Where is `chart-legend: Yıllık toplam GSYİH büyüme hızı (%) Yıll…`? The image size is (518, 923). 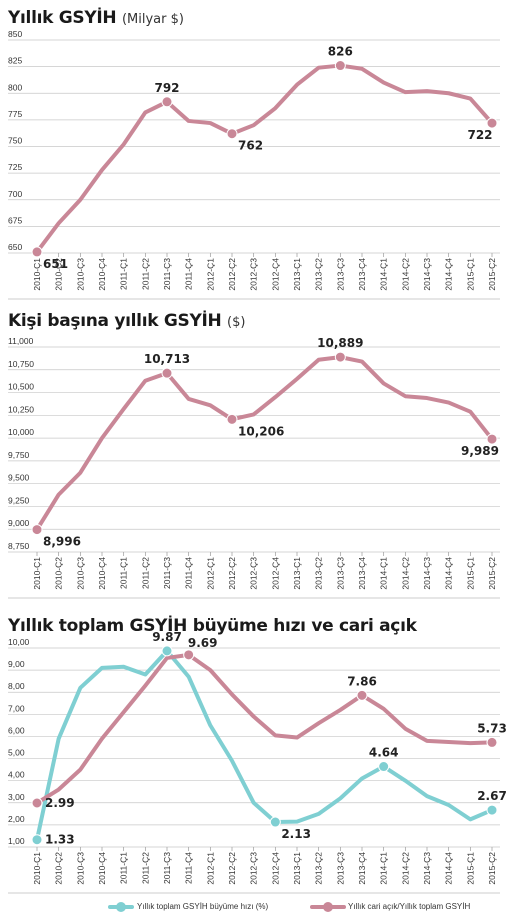 chart-legend: Yıllık toplam GSYİH büyüme hızı (%) Yıll… is located at coordinates (259, 910).